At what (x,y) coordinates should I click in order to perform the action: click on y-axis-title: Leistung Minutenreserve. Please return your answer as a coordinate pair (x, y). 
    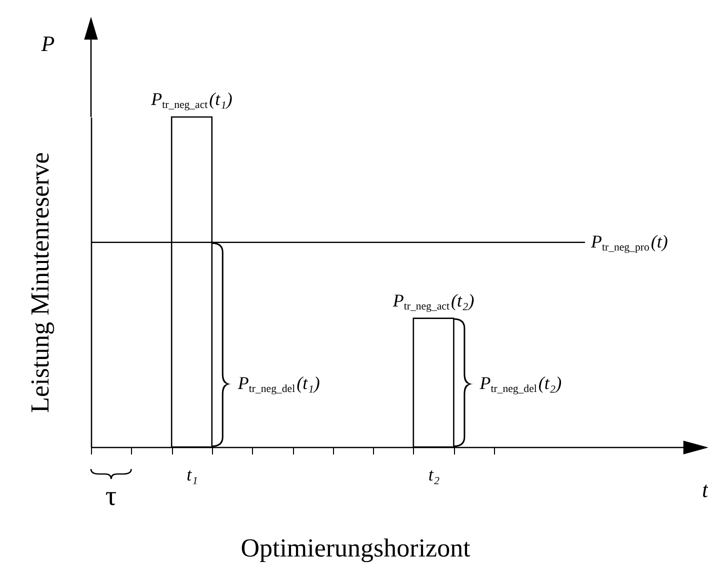
    Looking at the image, I should click on (40, 282).